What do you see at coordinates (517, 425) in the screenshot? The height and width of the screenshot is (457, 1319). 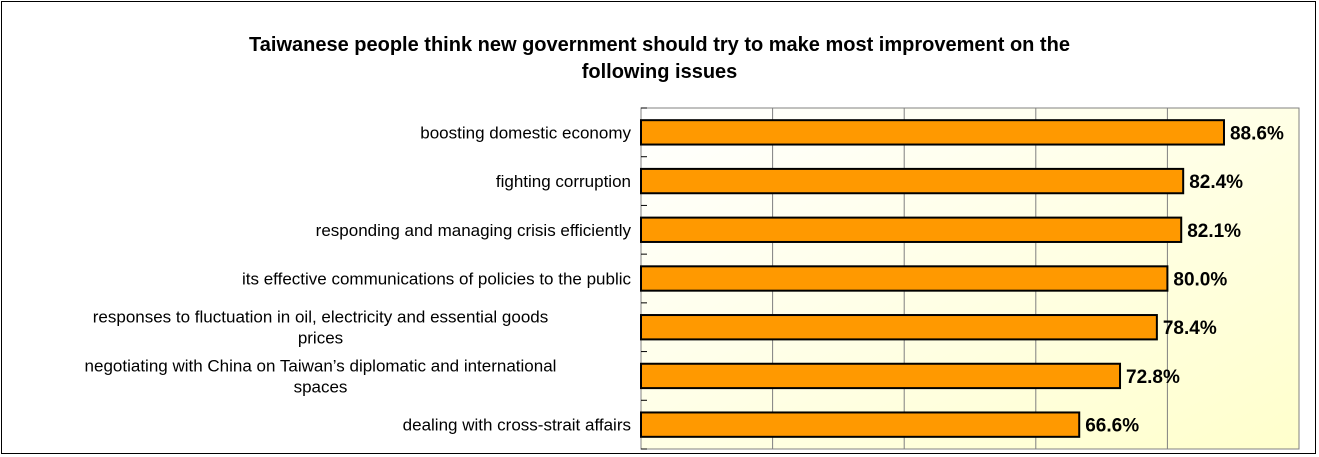 I see `category-label: dealing with cross-strait affairs` at bounding box center [517, 425].